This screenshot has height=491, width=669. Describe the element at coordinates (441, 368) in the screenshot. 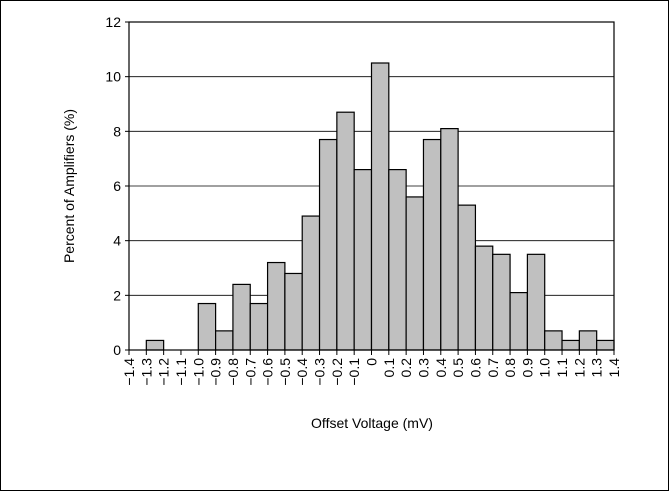

I see `x-tick-label: 0.4` at that location.